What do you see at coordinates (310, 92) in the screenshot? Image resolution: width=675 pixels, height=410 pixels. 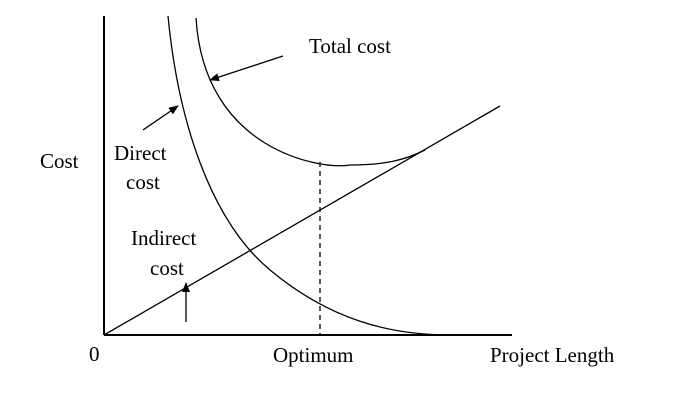 I see `total-cost-curve` at bounding box center [310, 92].